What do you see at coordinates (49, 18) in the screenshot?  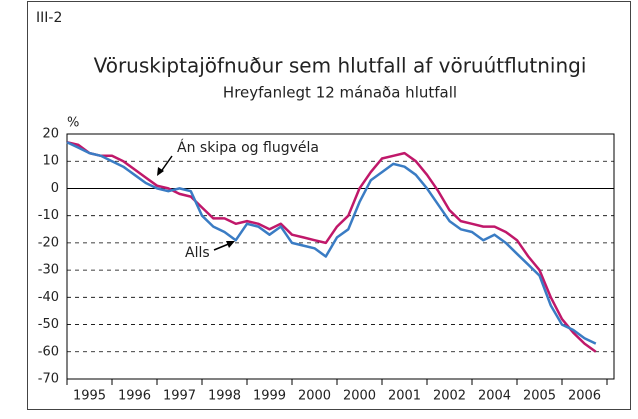 I see `figure-label: III-2` at bounding box center [49, 18].